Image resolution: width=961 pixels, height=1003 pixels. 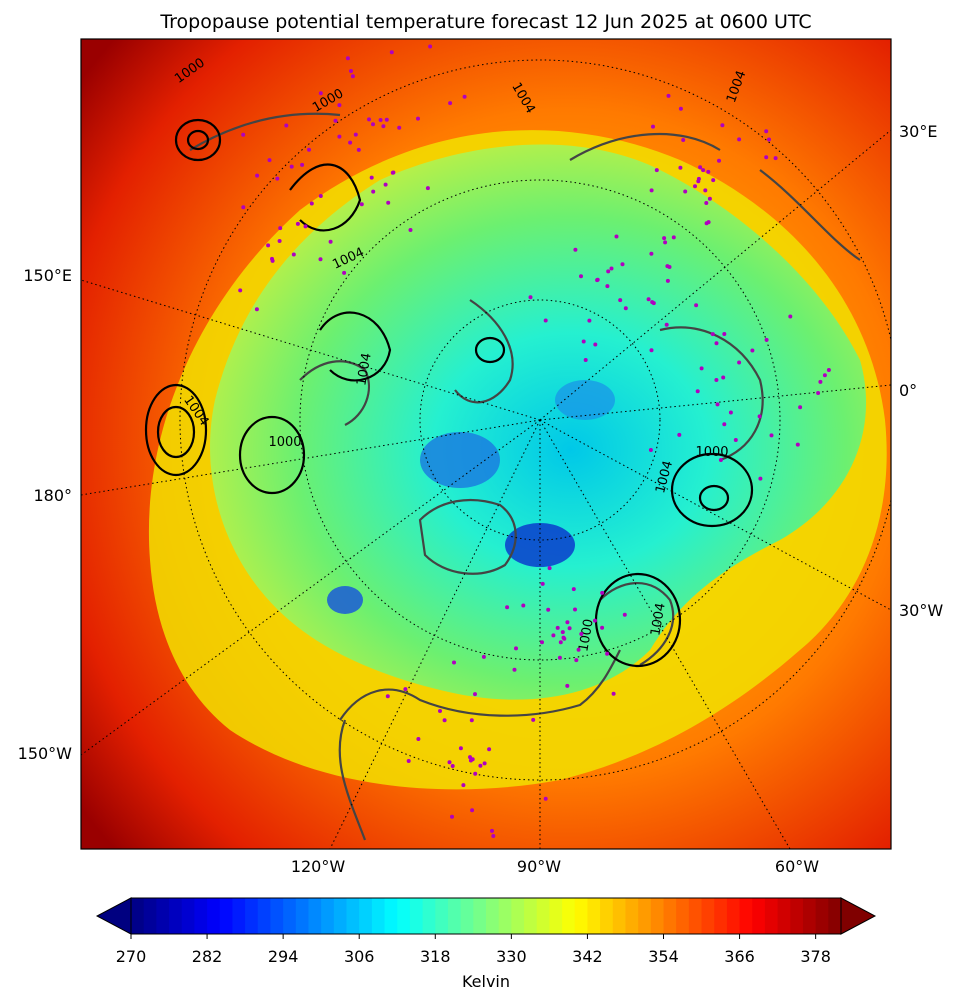 What do you see at coordinates (486, 944) in the screenshot?
I see `colorbar: 270 282 294 306 318 330 342 354 366 378 Kelvin` at bounding box center [486, 944].